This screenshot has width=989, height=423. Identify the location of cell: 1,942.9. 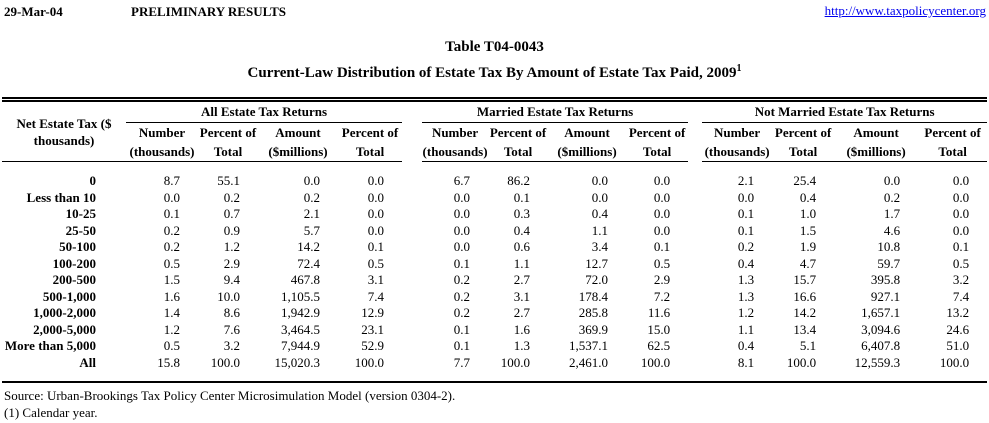
(300, 312).